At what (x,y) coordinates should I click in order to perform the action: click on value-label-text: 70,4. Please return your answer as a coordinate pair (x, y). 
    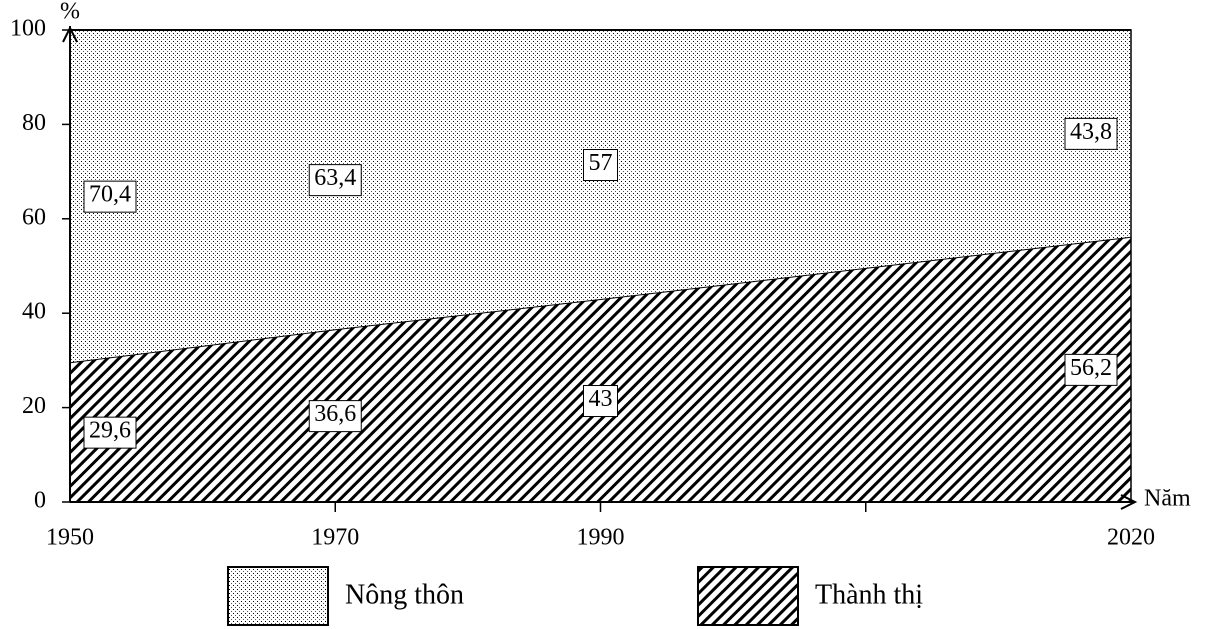
    Looking at the image, I should click on (110, 195).